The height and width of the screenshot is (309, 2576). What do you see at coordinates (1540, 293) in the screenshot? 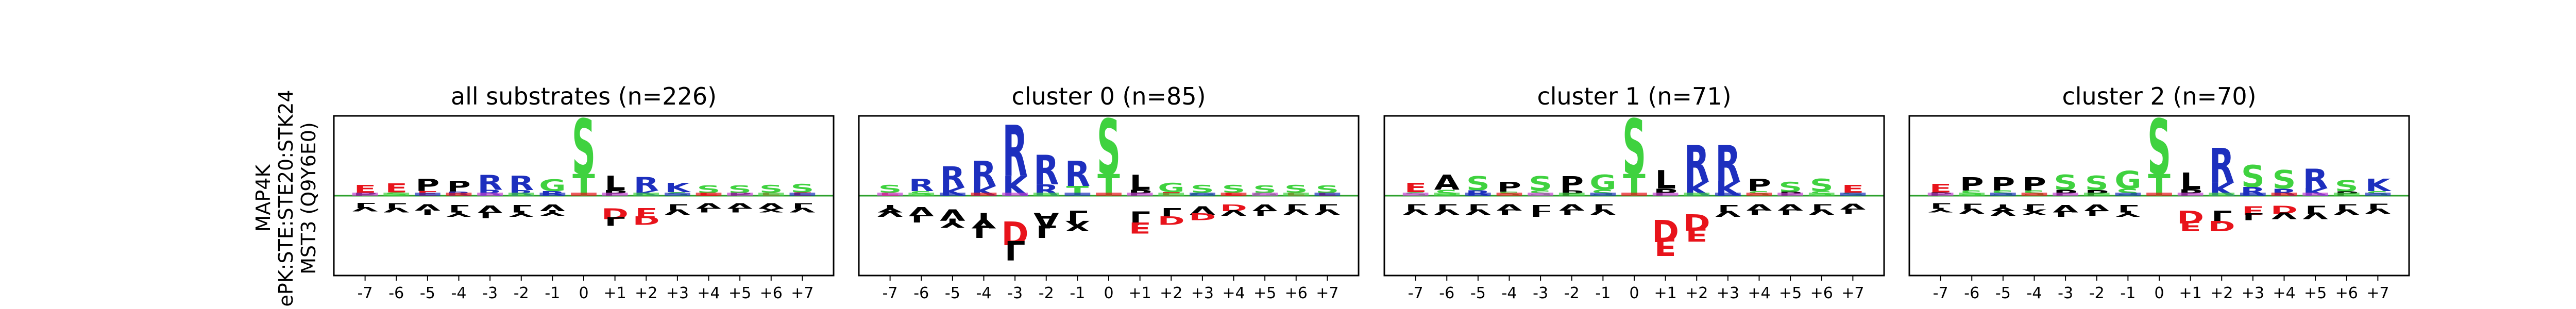
I see `x-tick-label: -3` at bounding box center [1540, 293].